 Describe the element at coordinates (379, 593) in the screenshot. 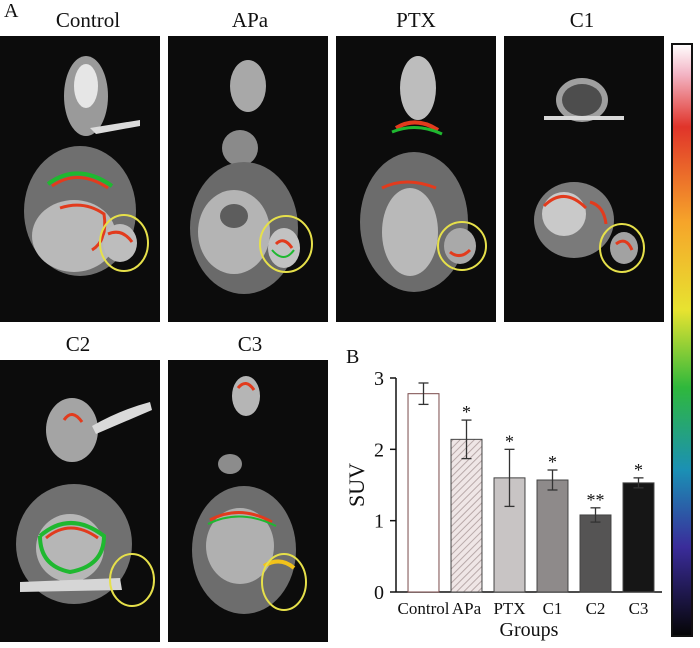

I see `y-tick-label-0: 0` at that location.